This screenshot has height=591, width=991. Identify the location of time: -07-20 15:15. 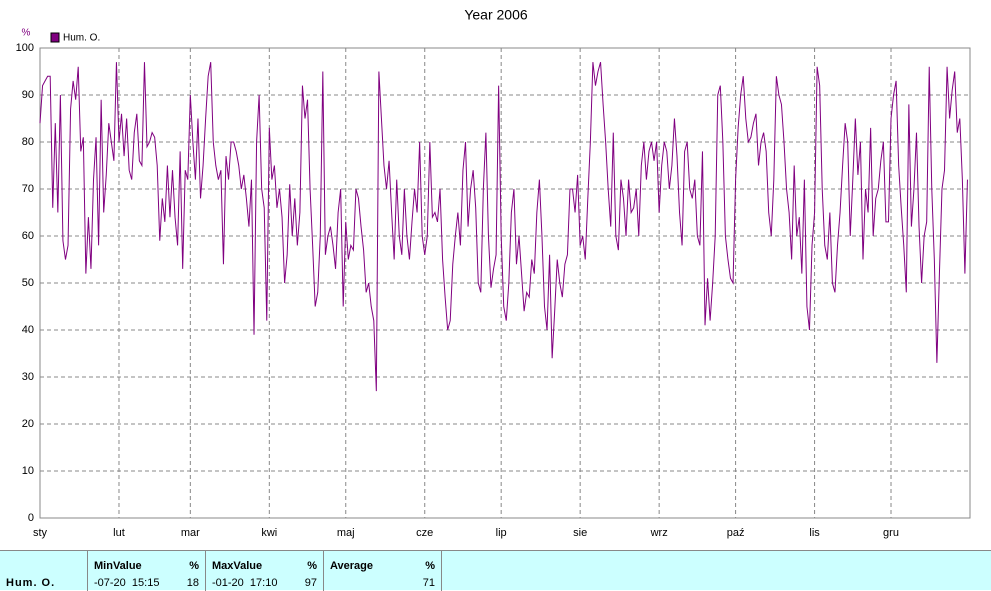
(127, 583).